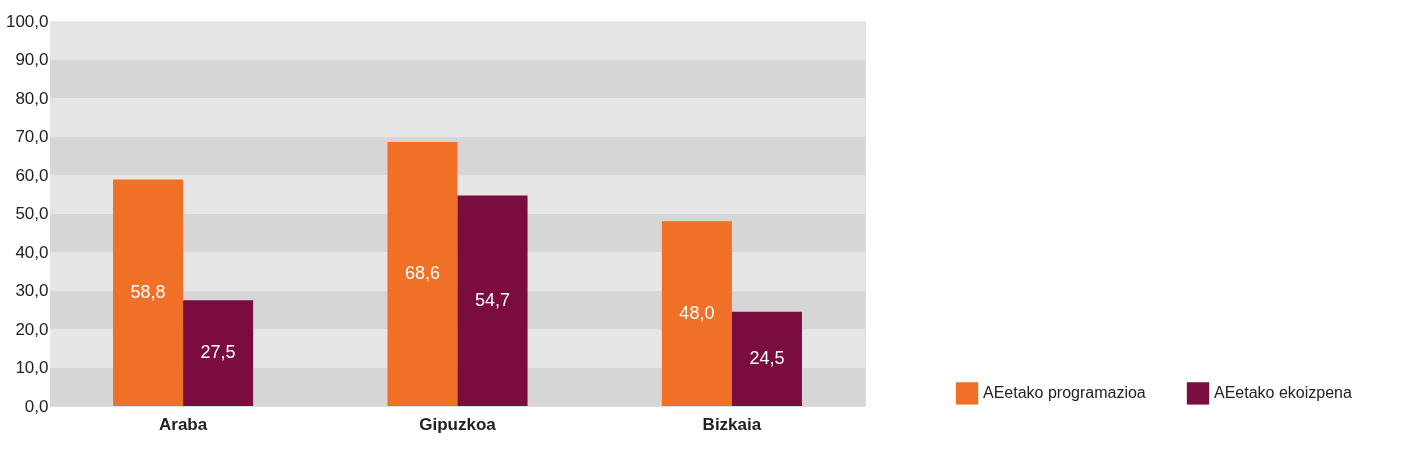  I want to click on y-tick-label: 30,0, so click(32, 290).